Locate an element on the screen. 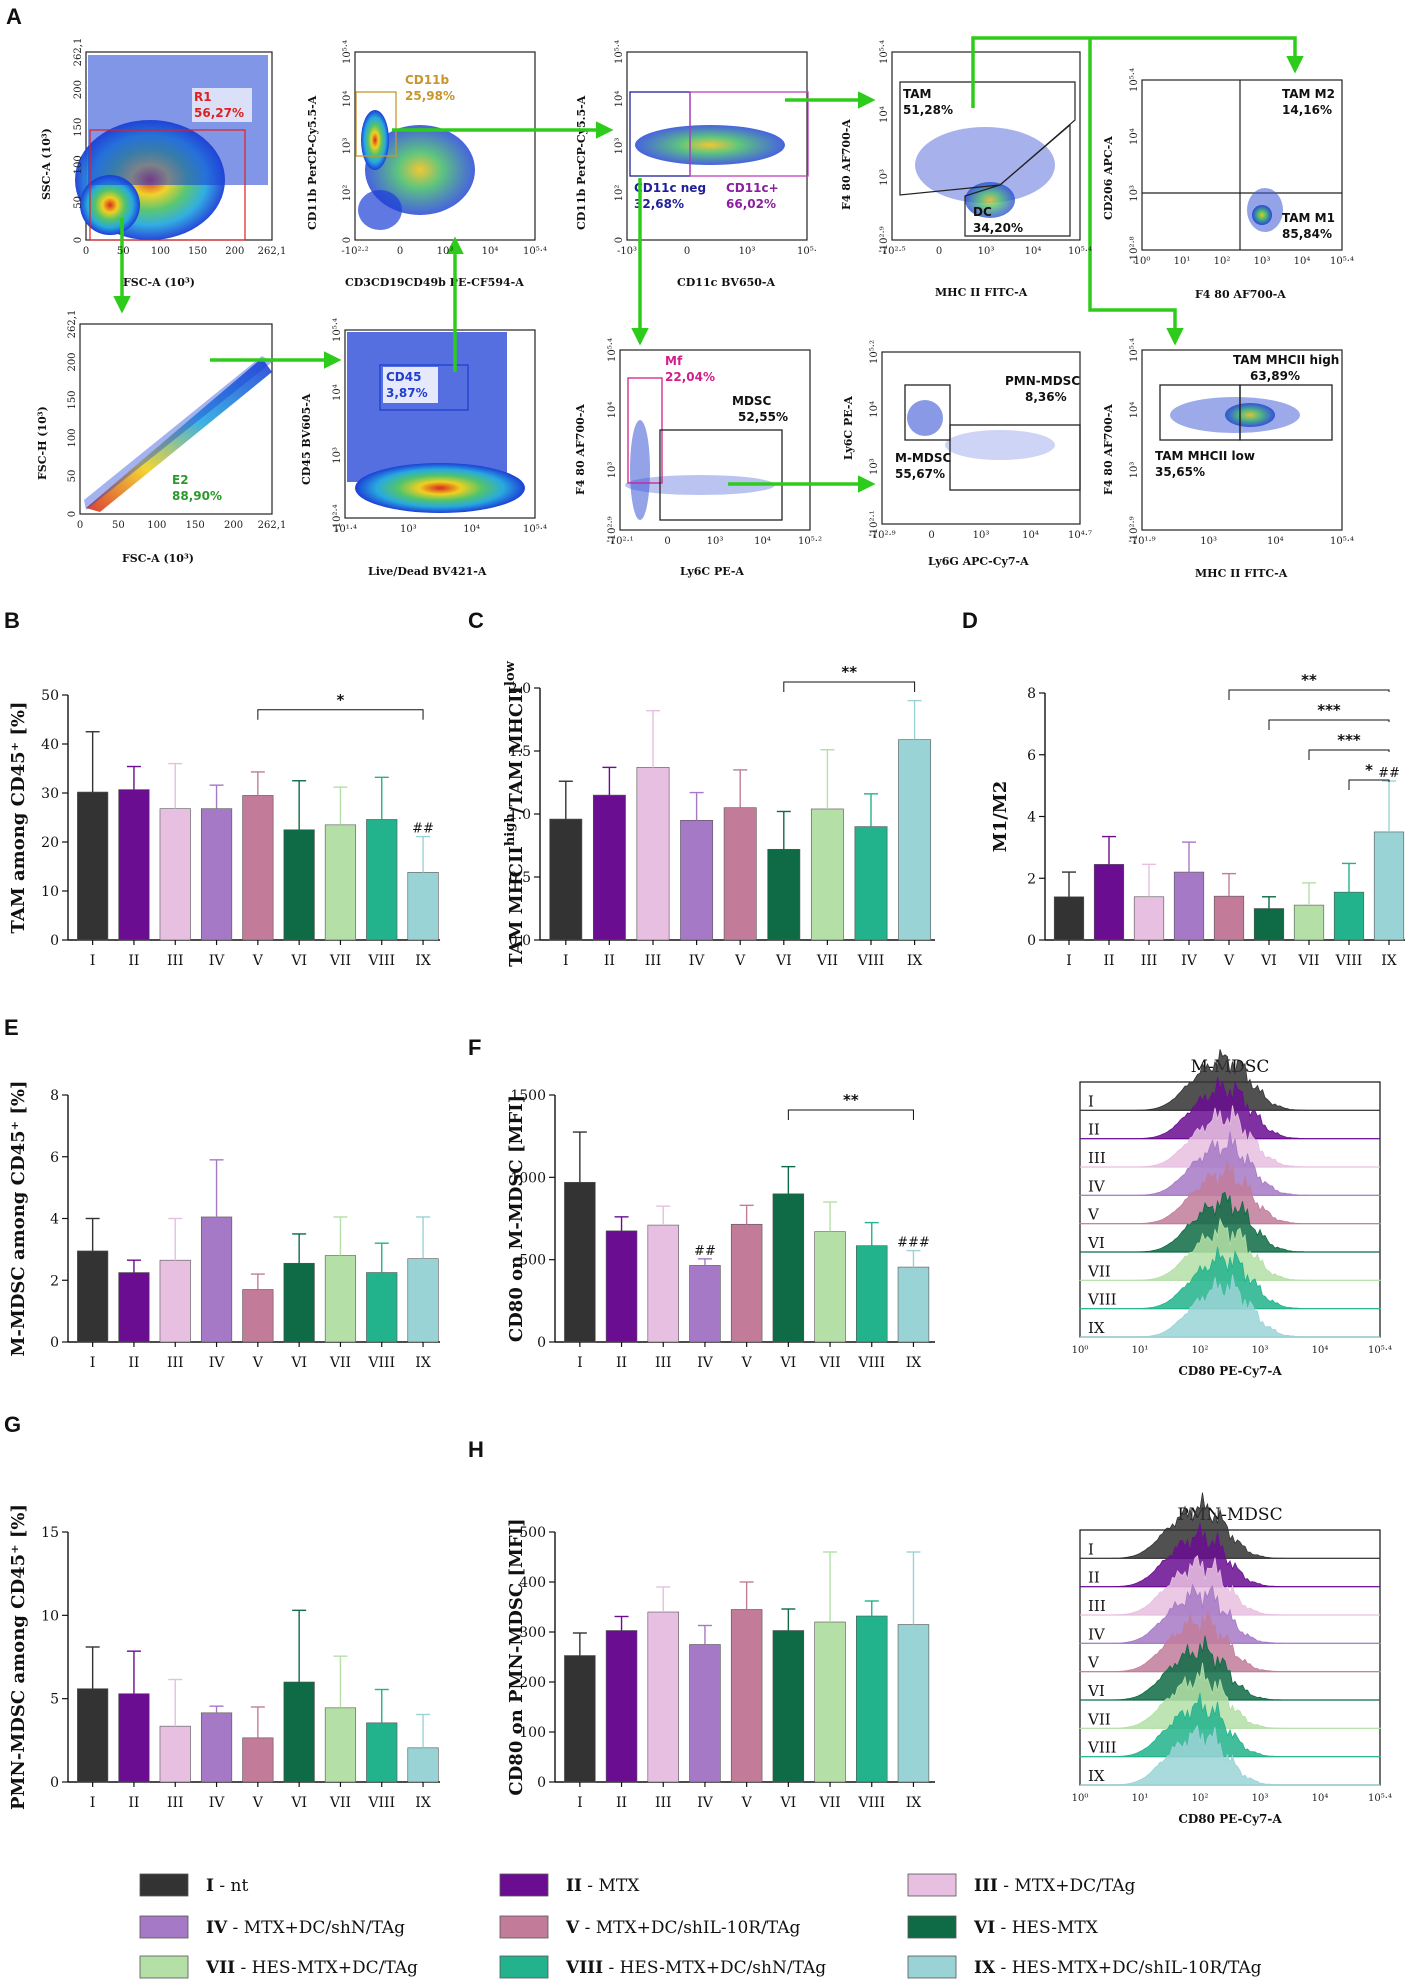  gate-value: 14,16% is located at coordinates (1307, 110).